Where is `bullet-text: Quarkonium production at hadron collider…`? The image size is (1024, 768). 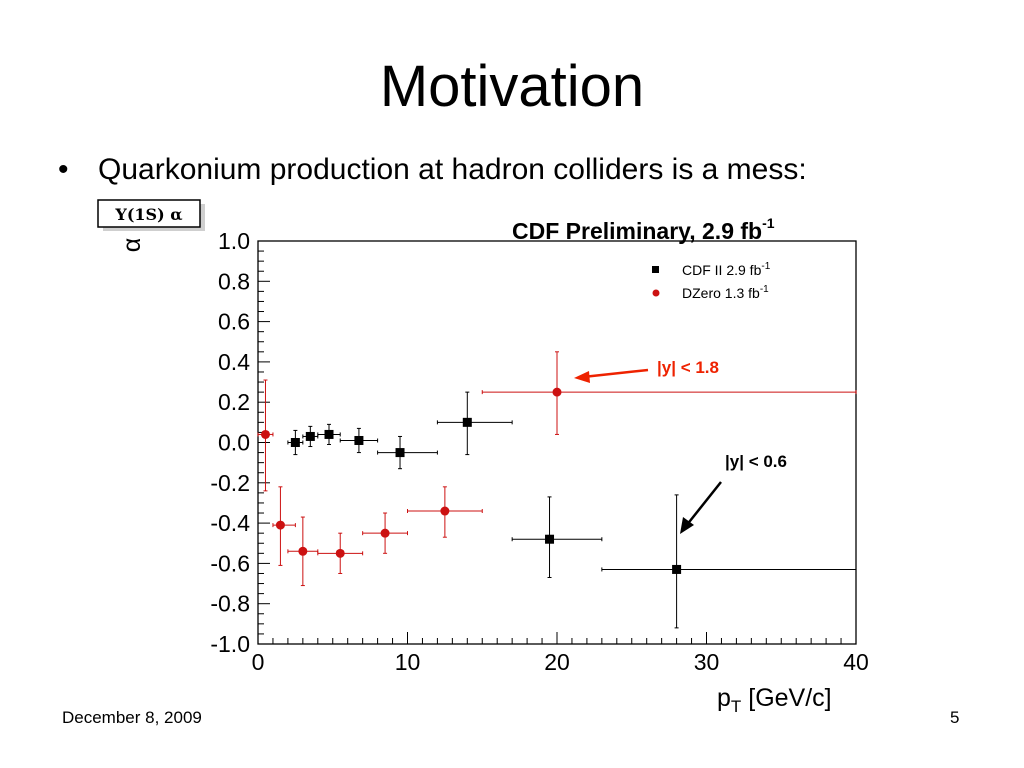 bullet-text: Quarkonium production at hadron collider… is located at coordinates (452, 169).